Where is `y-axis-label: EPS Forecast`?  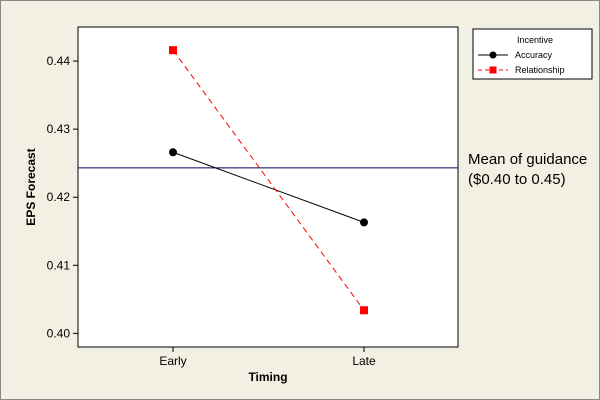
y-axis-label: EPS Forecast is located at coordinates (31, 186).